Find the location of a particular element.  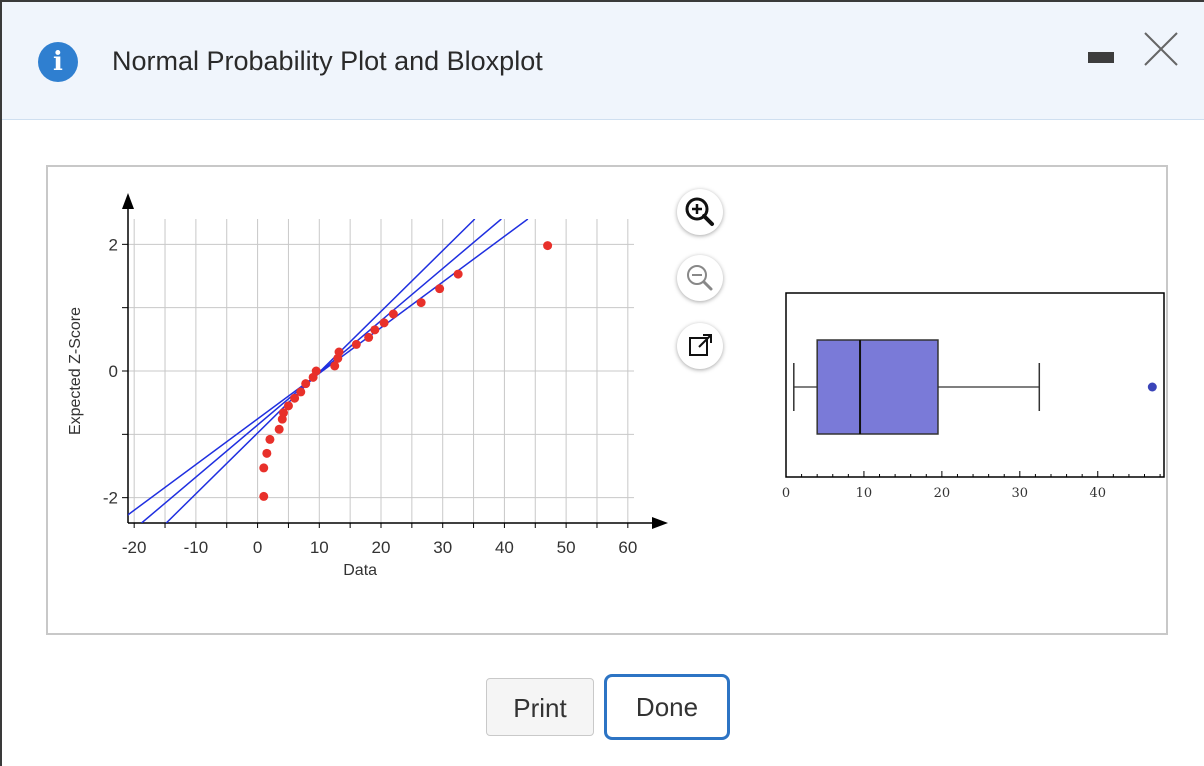

x-tick-label: 10 is located at coordinates (319, 547).